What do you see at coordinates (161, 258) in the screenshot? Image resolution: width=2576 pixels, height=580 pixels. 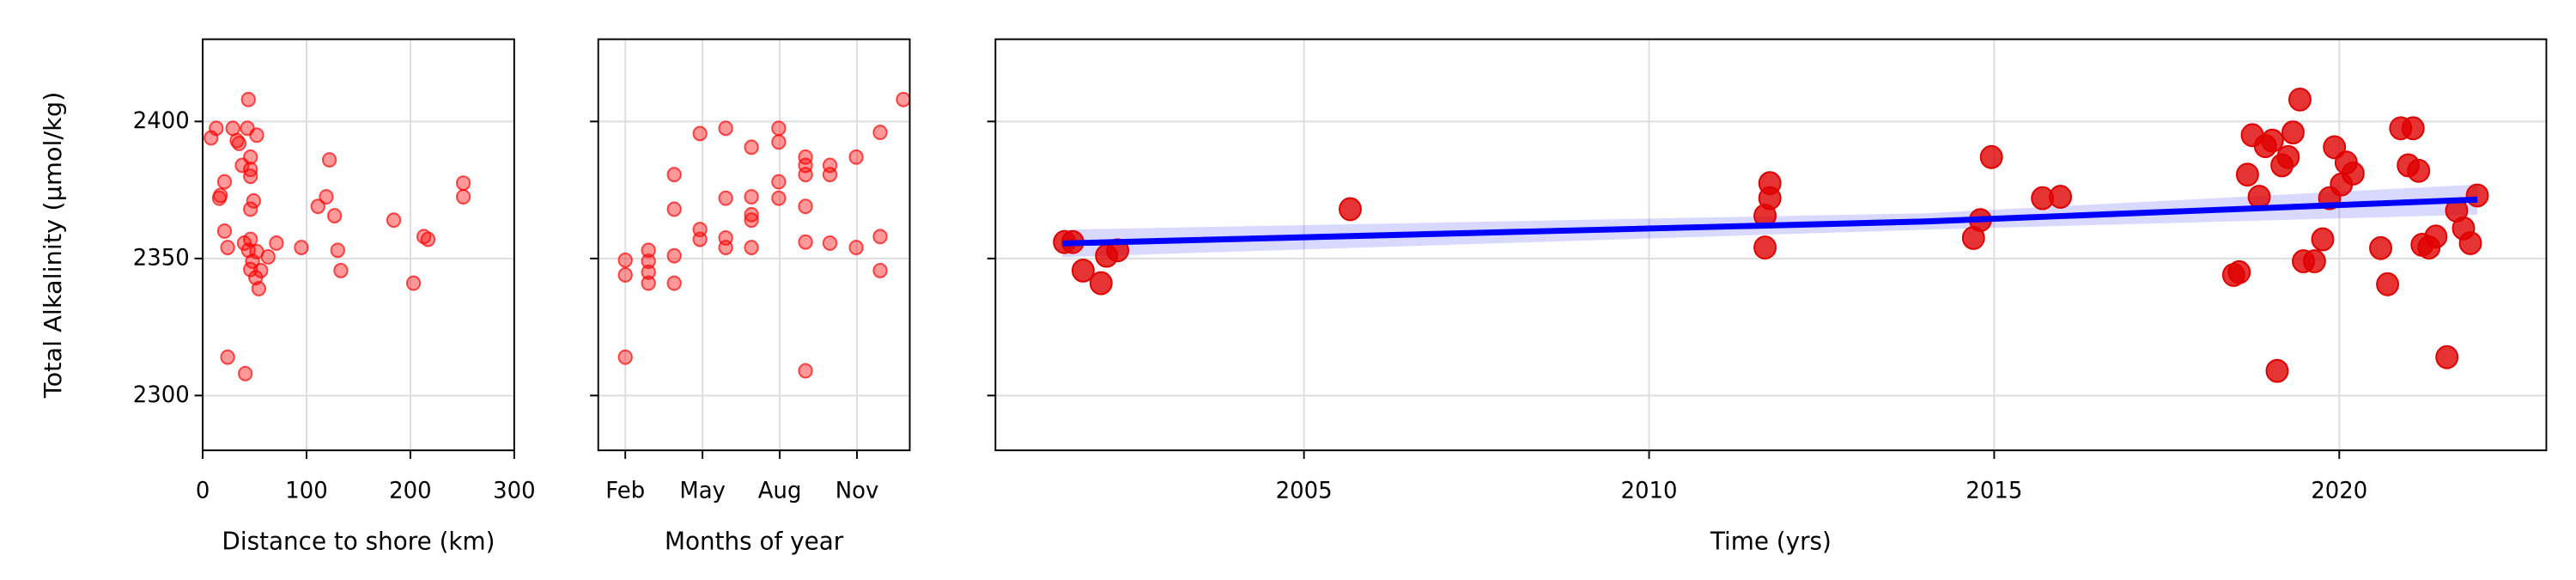 I see `y-tick-label: 2350` at bounding box center [161, 258].